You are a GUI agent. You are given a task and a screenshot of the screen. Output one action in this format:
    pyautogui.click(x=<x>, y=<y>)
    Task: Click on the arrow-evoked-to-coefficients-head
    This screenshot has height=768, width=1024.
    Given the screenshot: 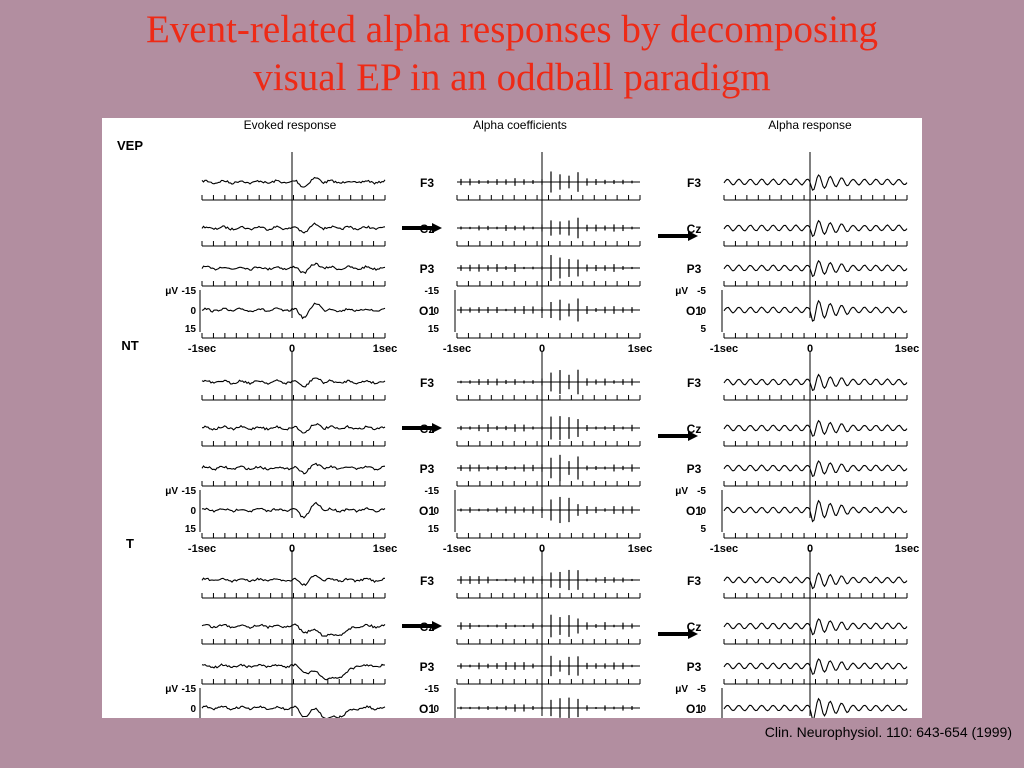 What is the action you would take?
    pyautogui.click(x=437, y=228)
    